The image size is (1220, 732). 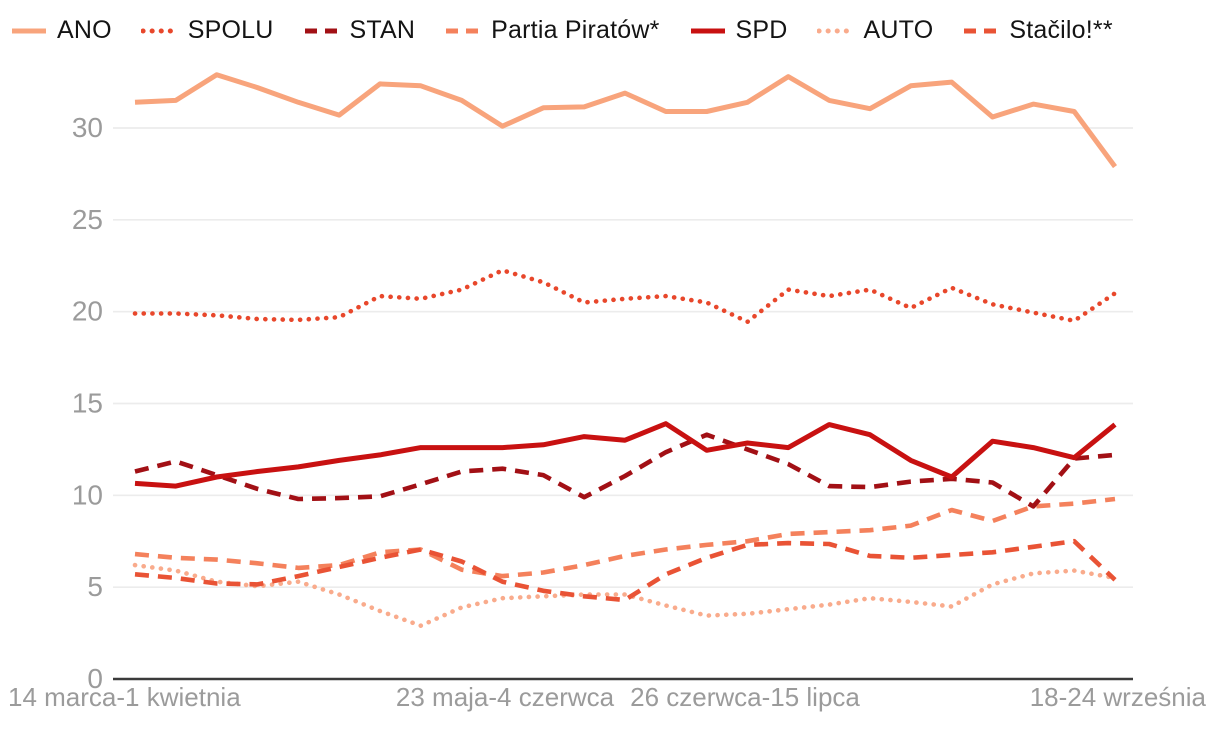 I want to click on y-tick-label: 20, so click(x=87, y=311).